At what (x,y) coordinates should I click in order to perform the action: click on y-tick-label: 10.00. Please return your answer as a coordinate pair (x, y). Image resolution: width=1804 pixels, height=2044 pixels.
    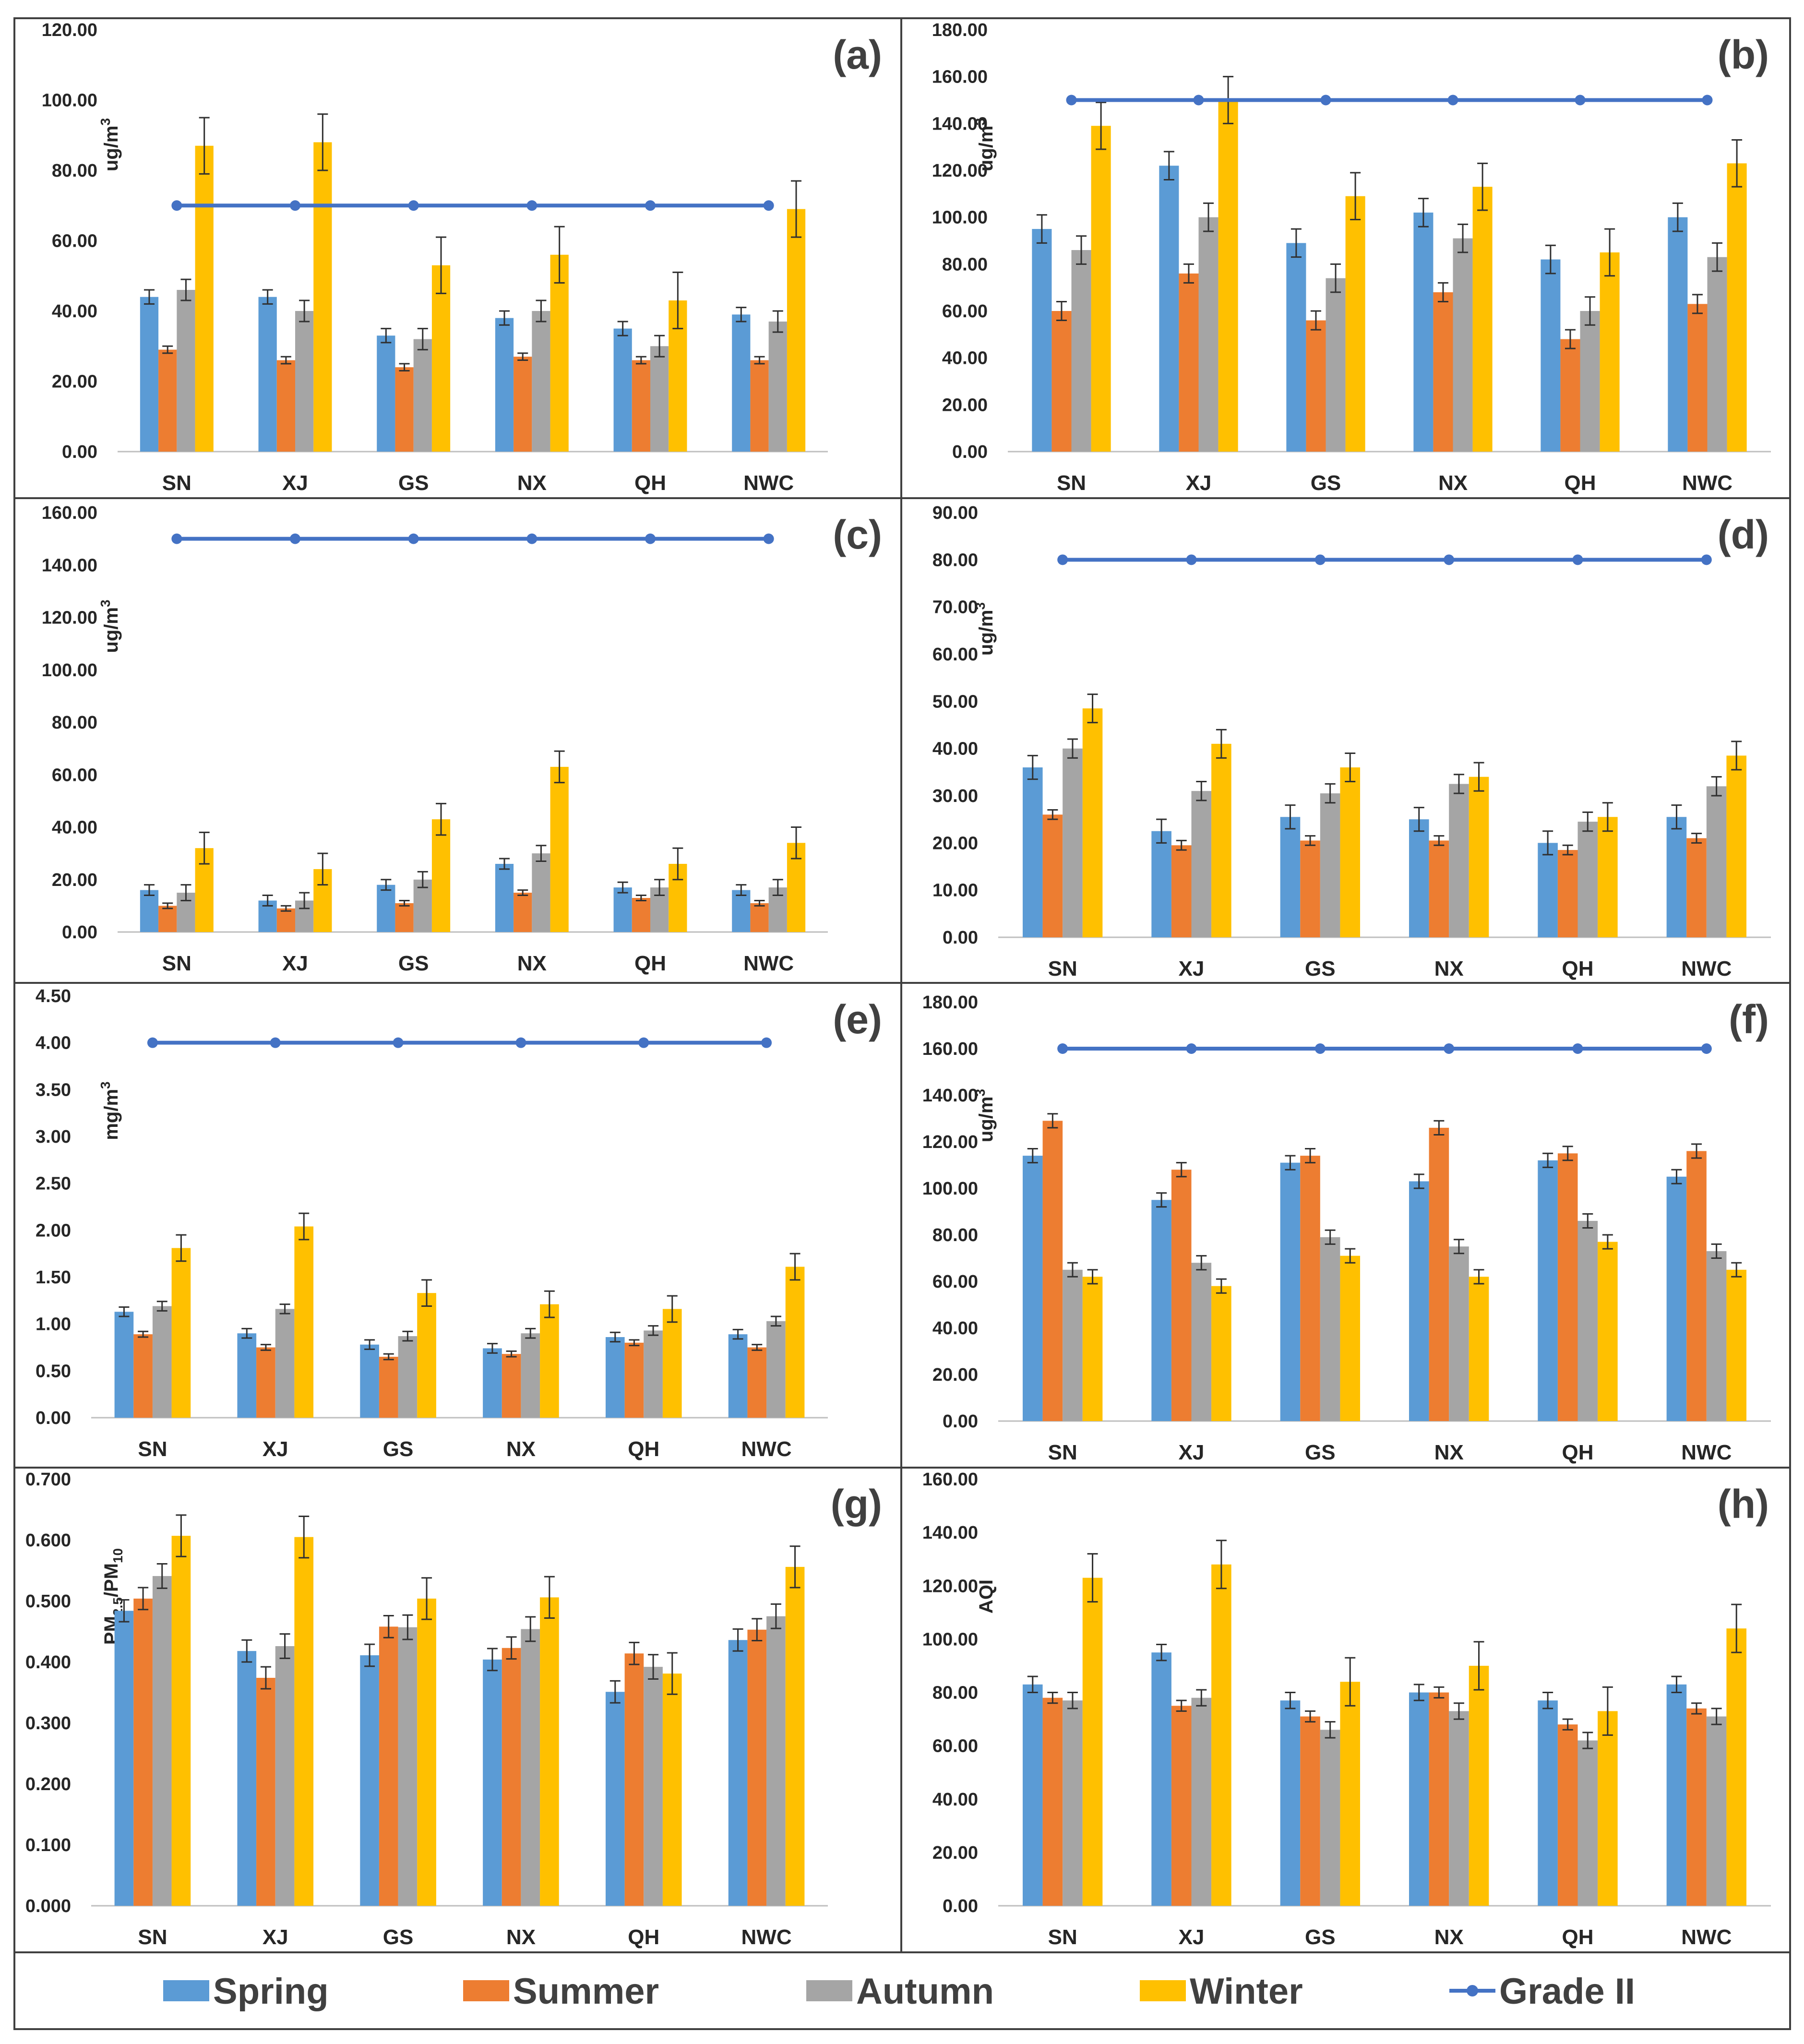
    Looking at the image, I should click on (955, 891).